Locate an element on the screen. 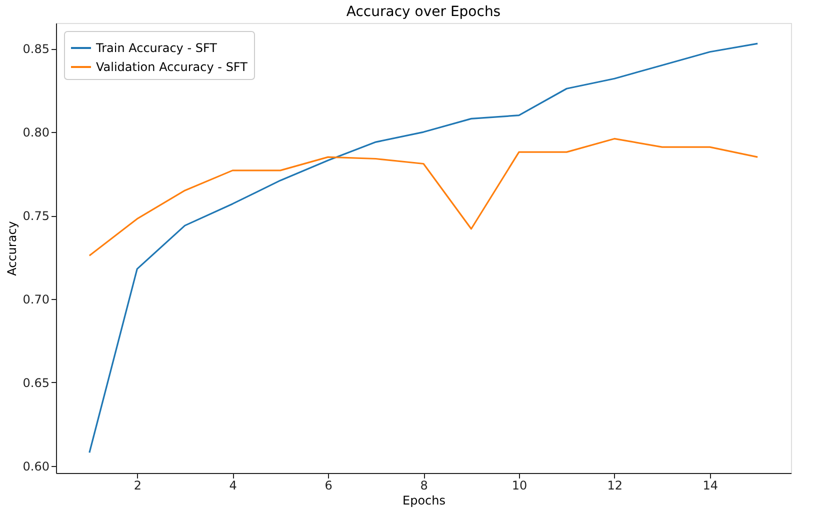  y-tick-label: 0.65 is located at coordinates (36, 383).